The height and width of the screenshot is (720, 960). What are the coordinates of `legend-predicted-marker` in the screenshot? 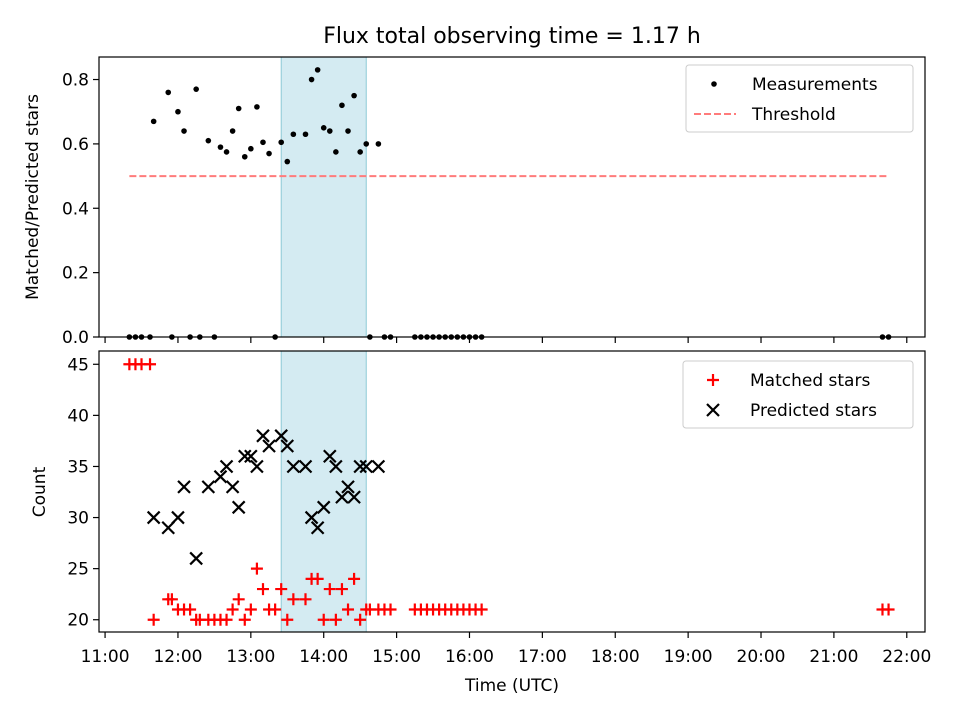 It's located at (713, 410).